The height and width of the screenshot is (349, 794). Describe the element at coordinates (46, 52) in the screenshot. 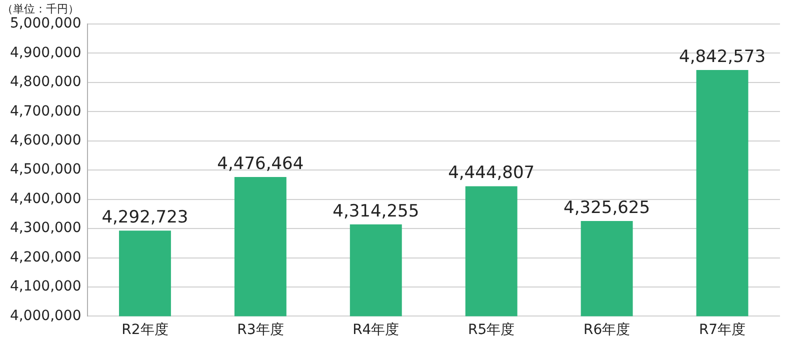

I see `y-tick-label: 4,900,000` at that location.